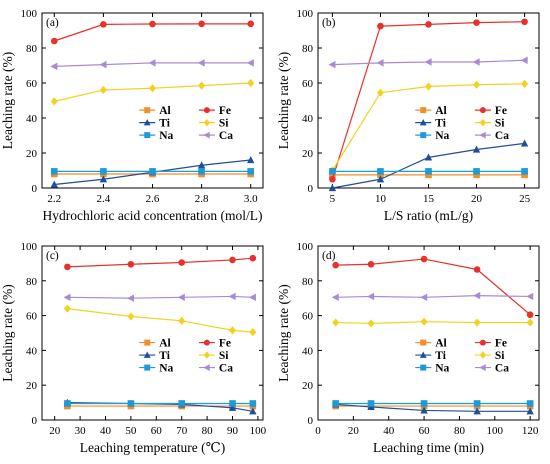  Describe the element at coordinates (318, 431) in the screenshot. I see `x-tick-label: 0` at that location.